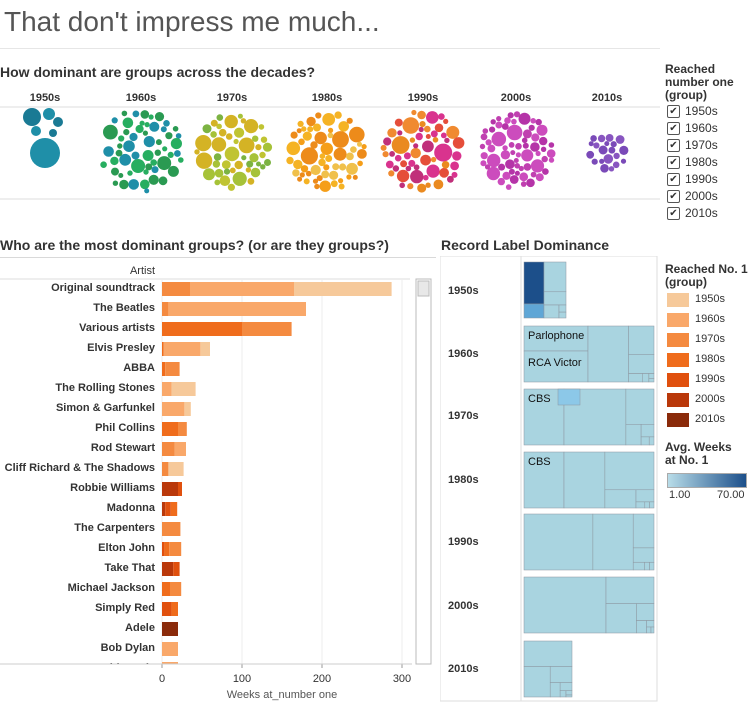 This screenshot has width=750, height=703. What do you see at coordinates (117, 328) in the screenshot?
I see `artist-label: Various artists` at bounding box center [117, 328].